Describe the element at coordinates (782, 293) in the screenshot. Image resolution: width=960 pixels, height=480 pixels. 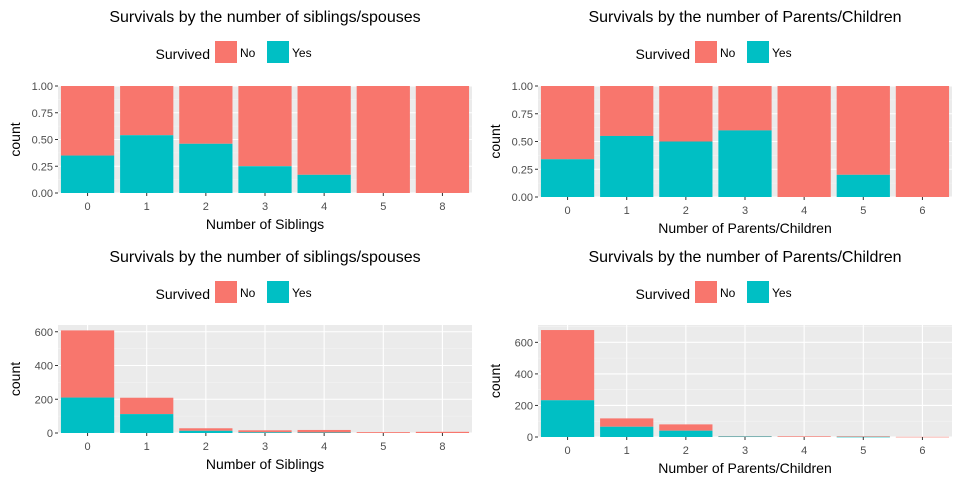
I see `legend-label-yes: Yes` at that location.